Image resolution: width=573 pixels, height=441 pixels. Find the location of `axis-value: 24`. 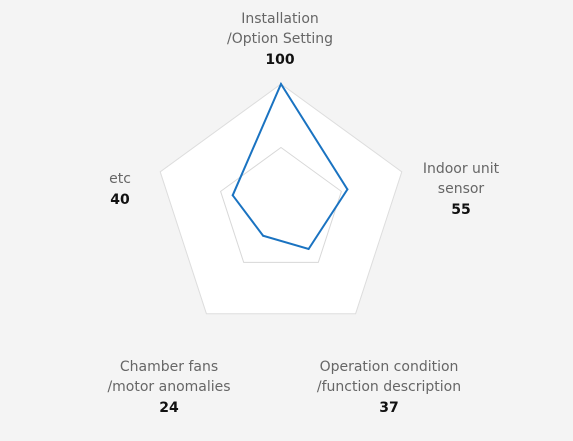

axis-value: 24 is located at coordinates (169, 408).